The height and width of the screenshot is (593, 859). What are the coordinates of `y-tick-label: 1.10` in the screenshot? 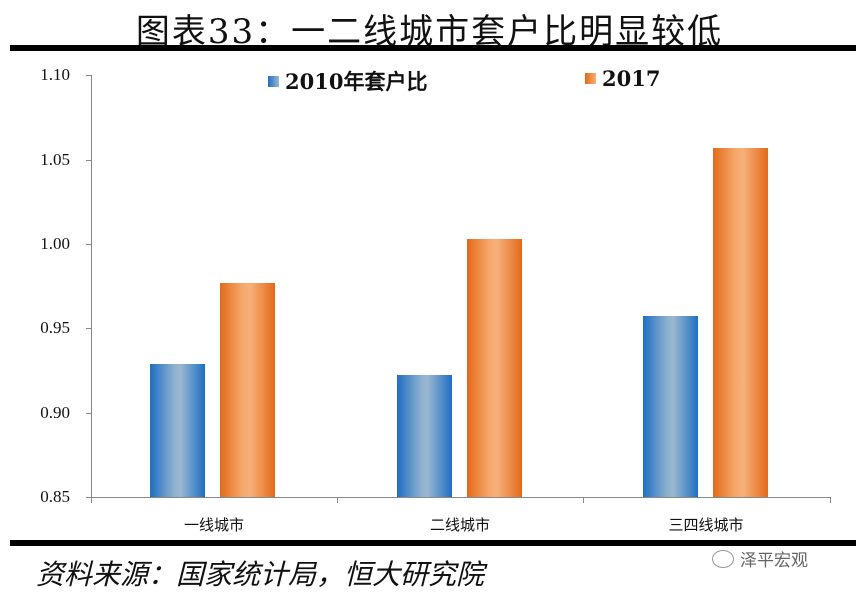 It's located at (55, 74).